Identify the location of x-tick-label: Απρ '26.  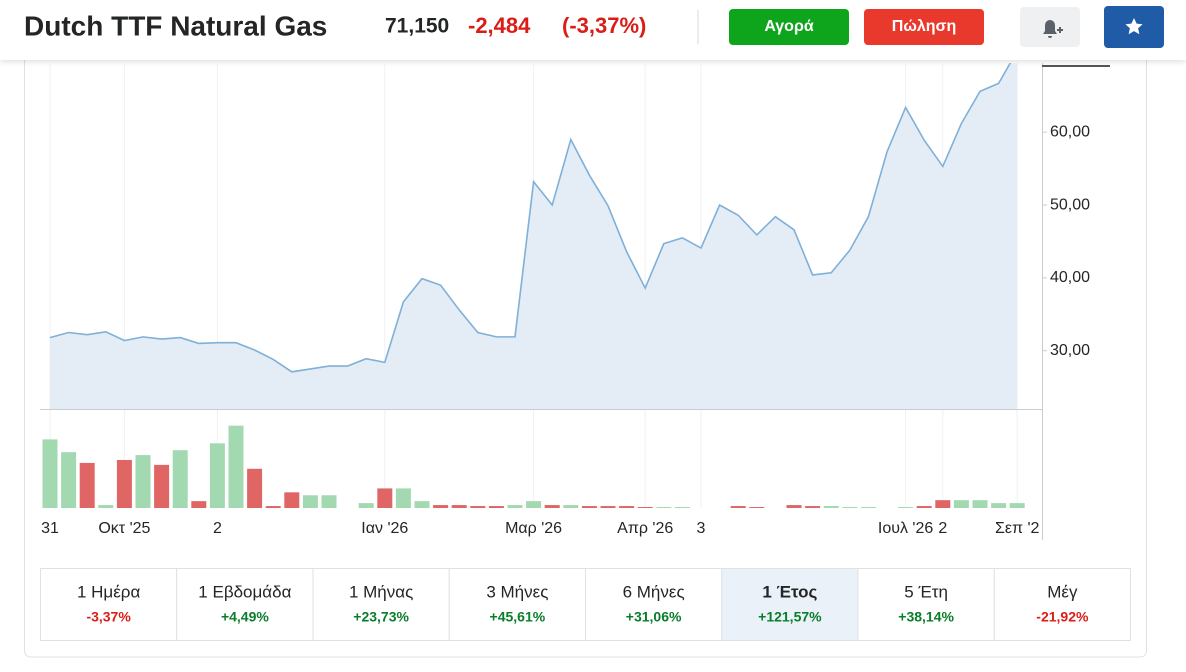
(645, 528).